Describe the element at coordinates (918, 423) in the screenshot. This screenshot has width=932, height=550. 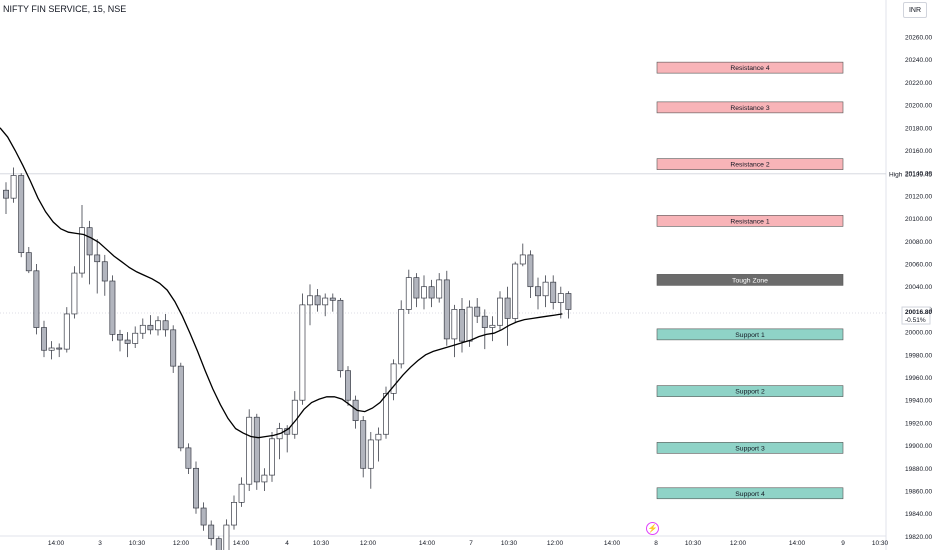
I see `y-tick-label: 19920.00` at that location.